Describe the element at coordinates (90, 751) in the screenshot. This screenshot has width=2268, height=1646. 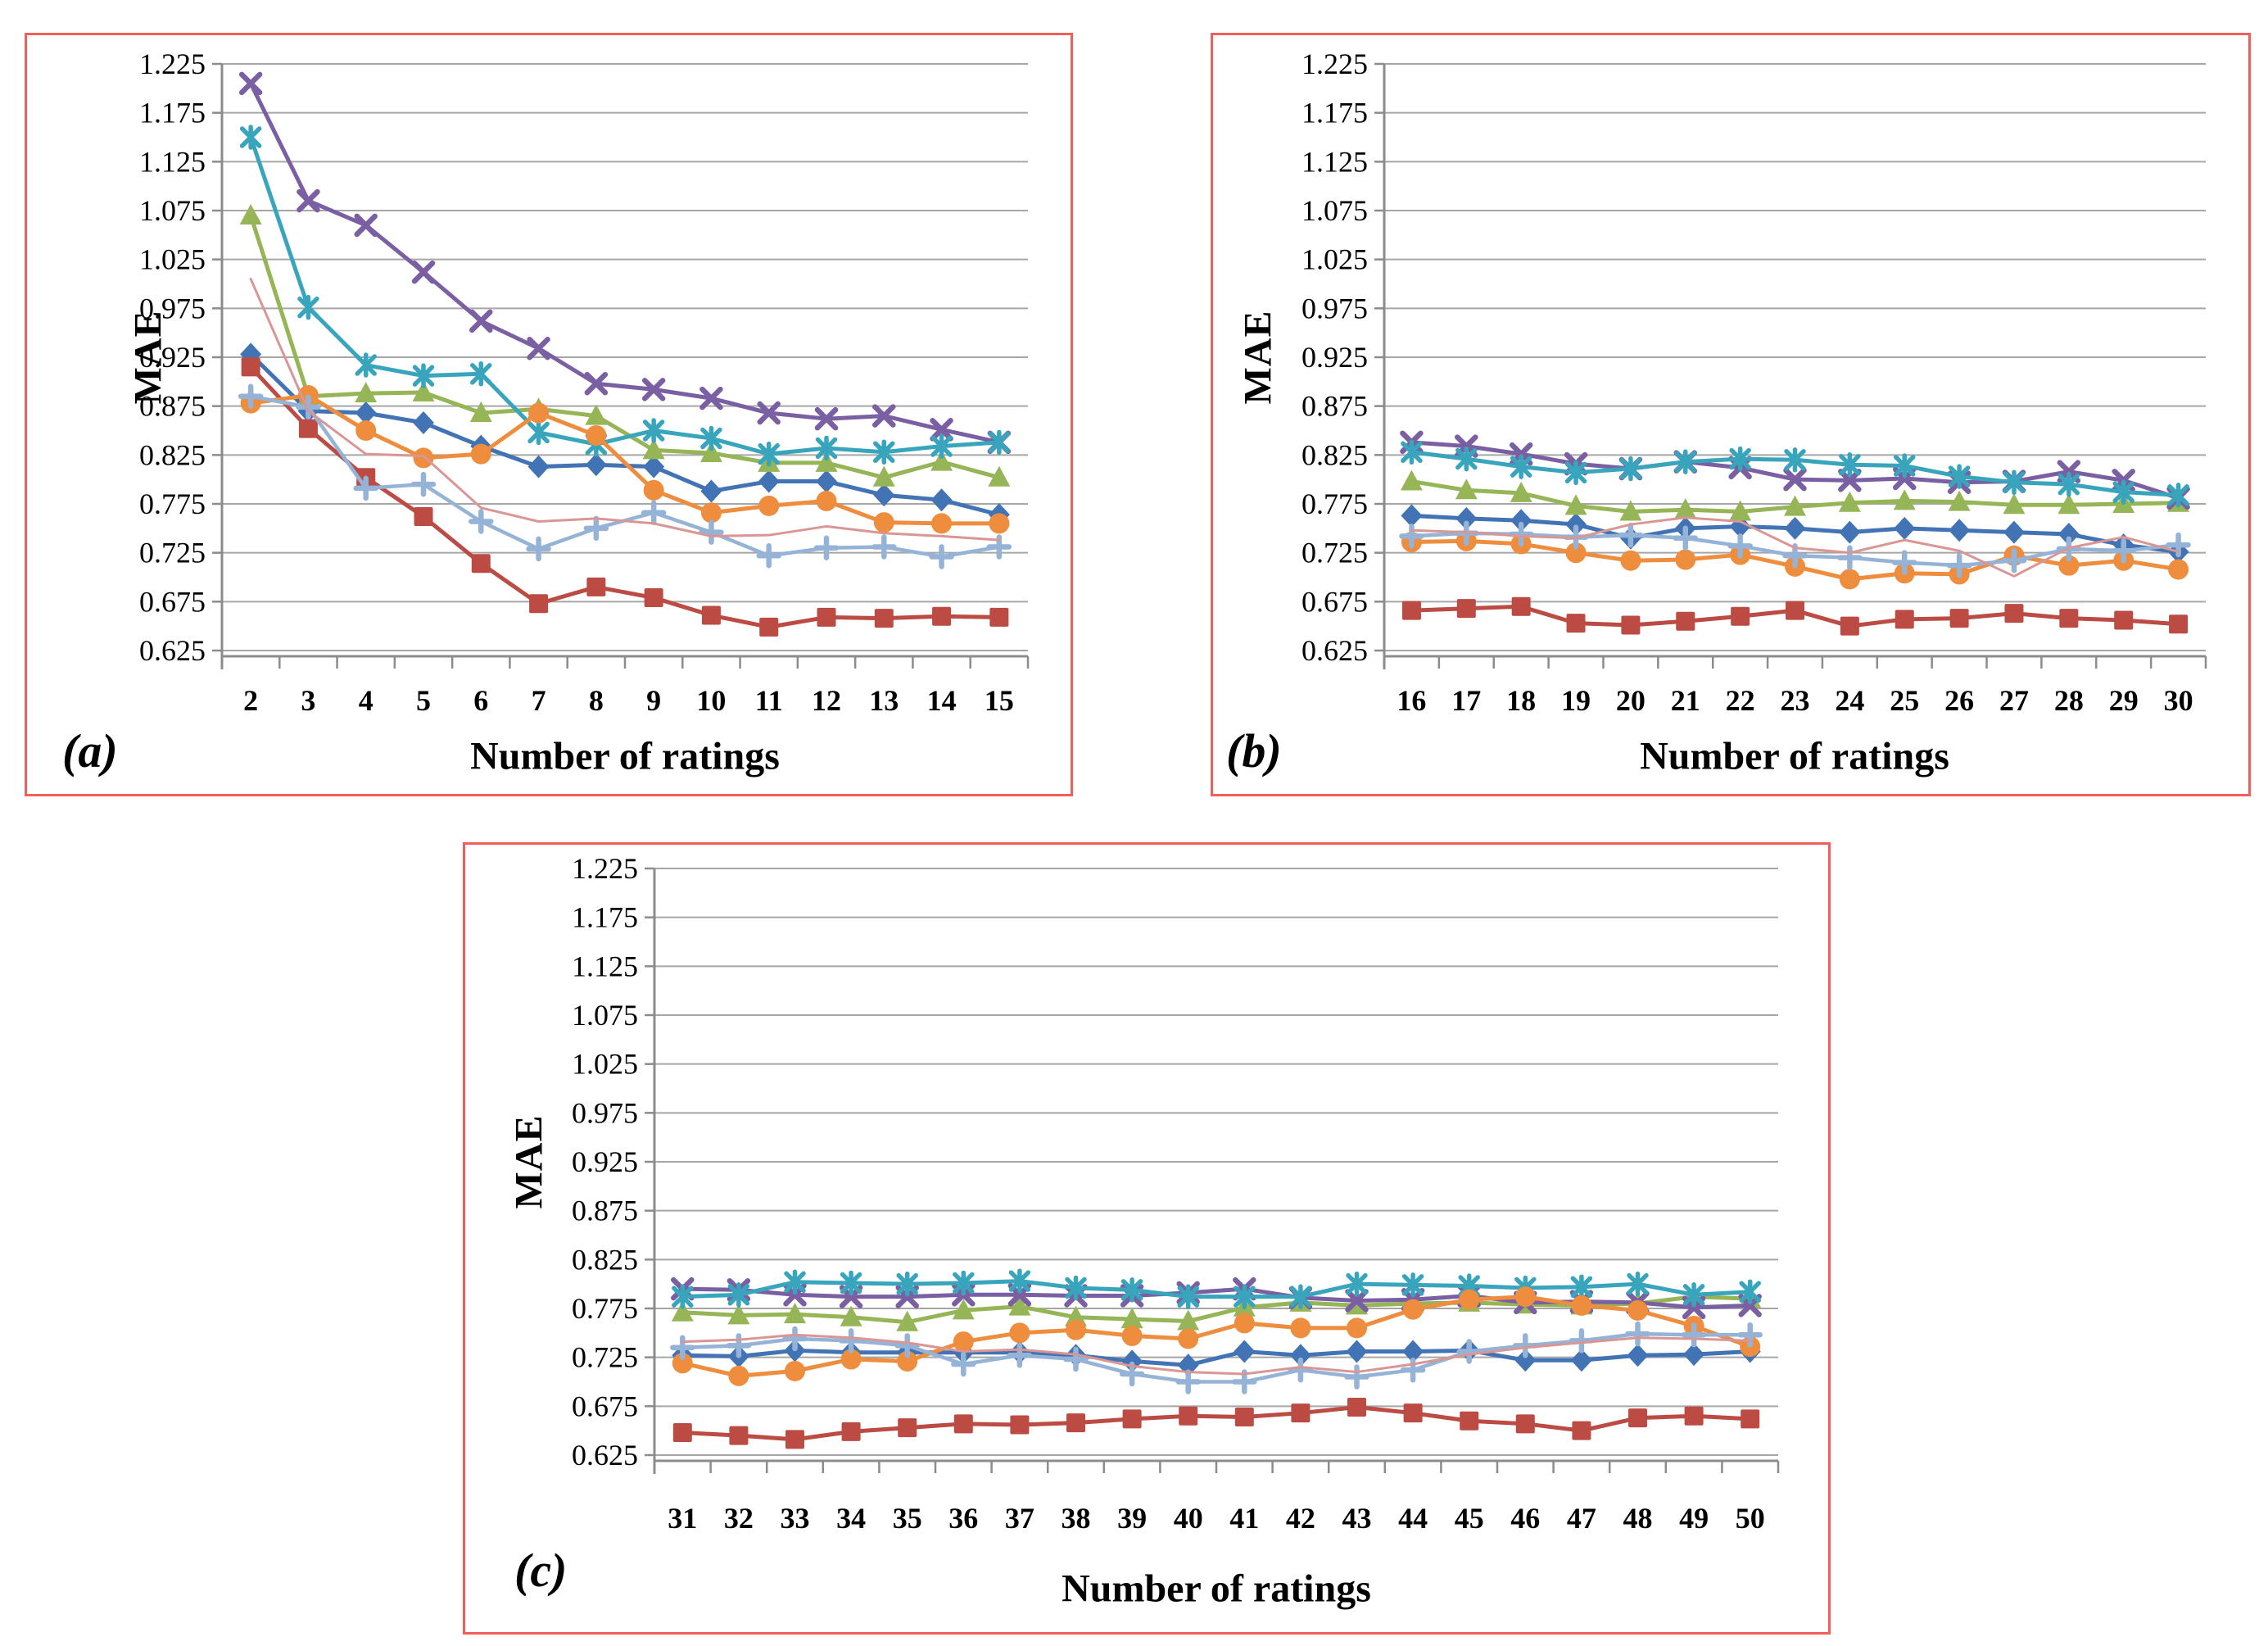
I see `panel-label-a: (a)` at that location.